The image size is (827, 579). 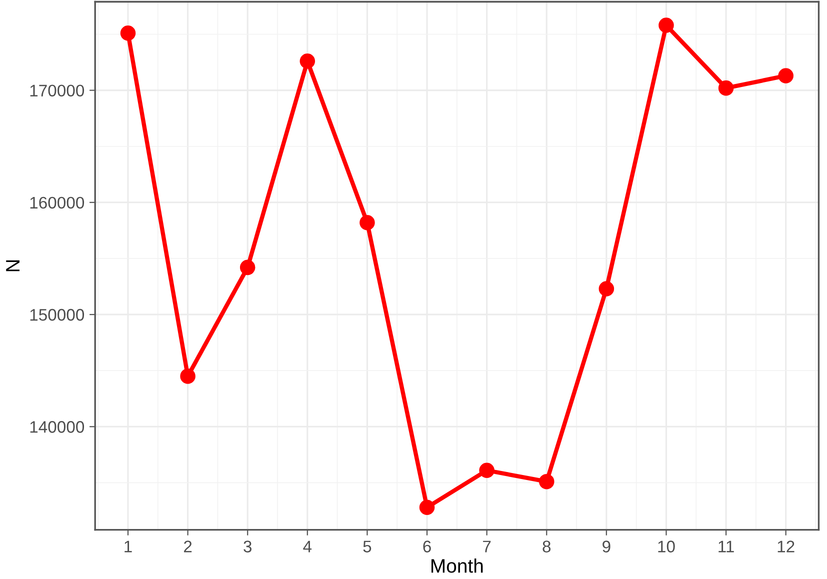 I want to click on x-tick-label: 2, so click(x=188, y=546).